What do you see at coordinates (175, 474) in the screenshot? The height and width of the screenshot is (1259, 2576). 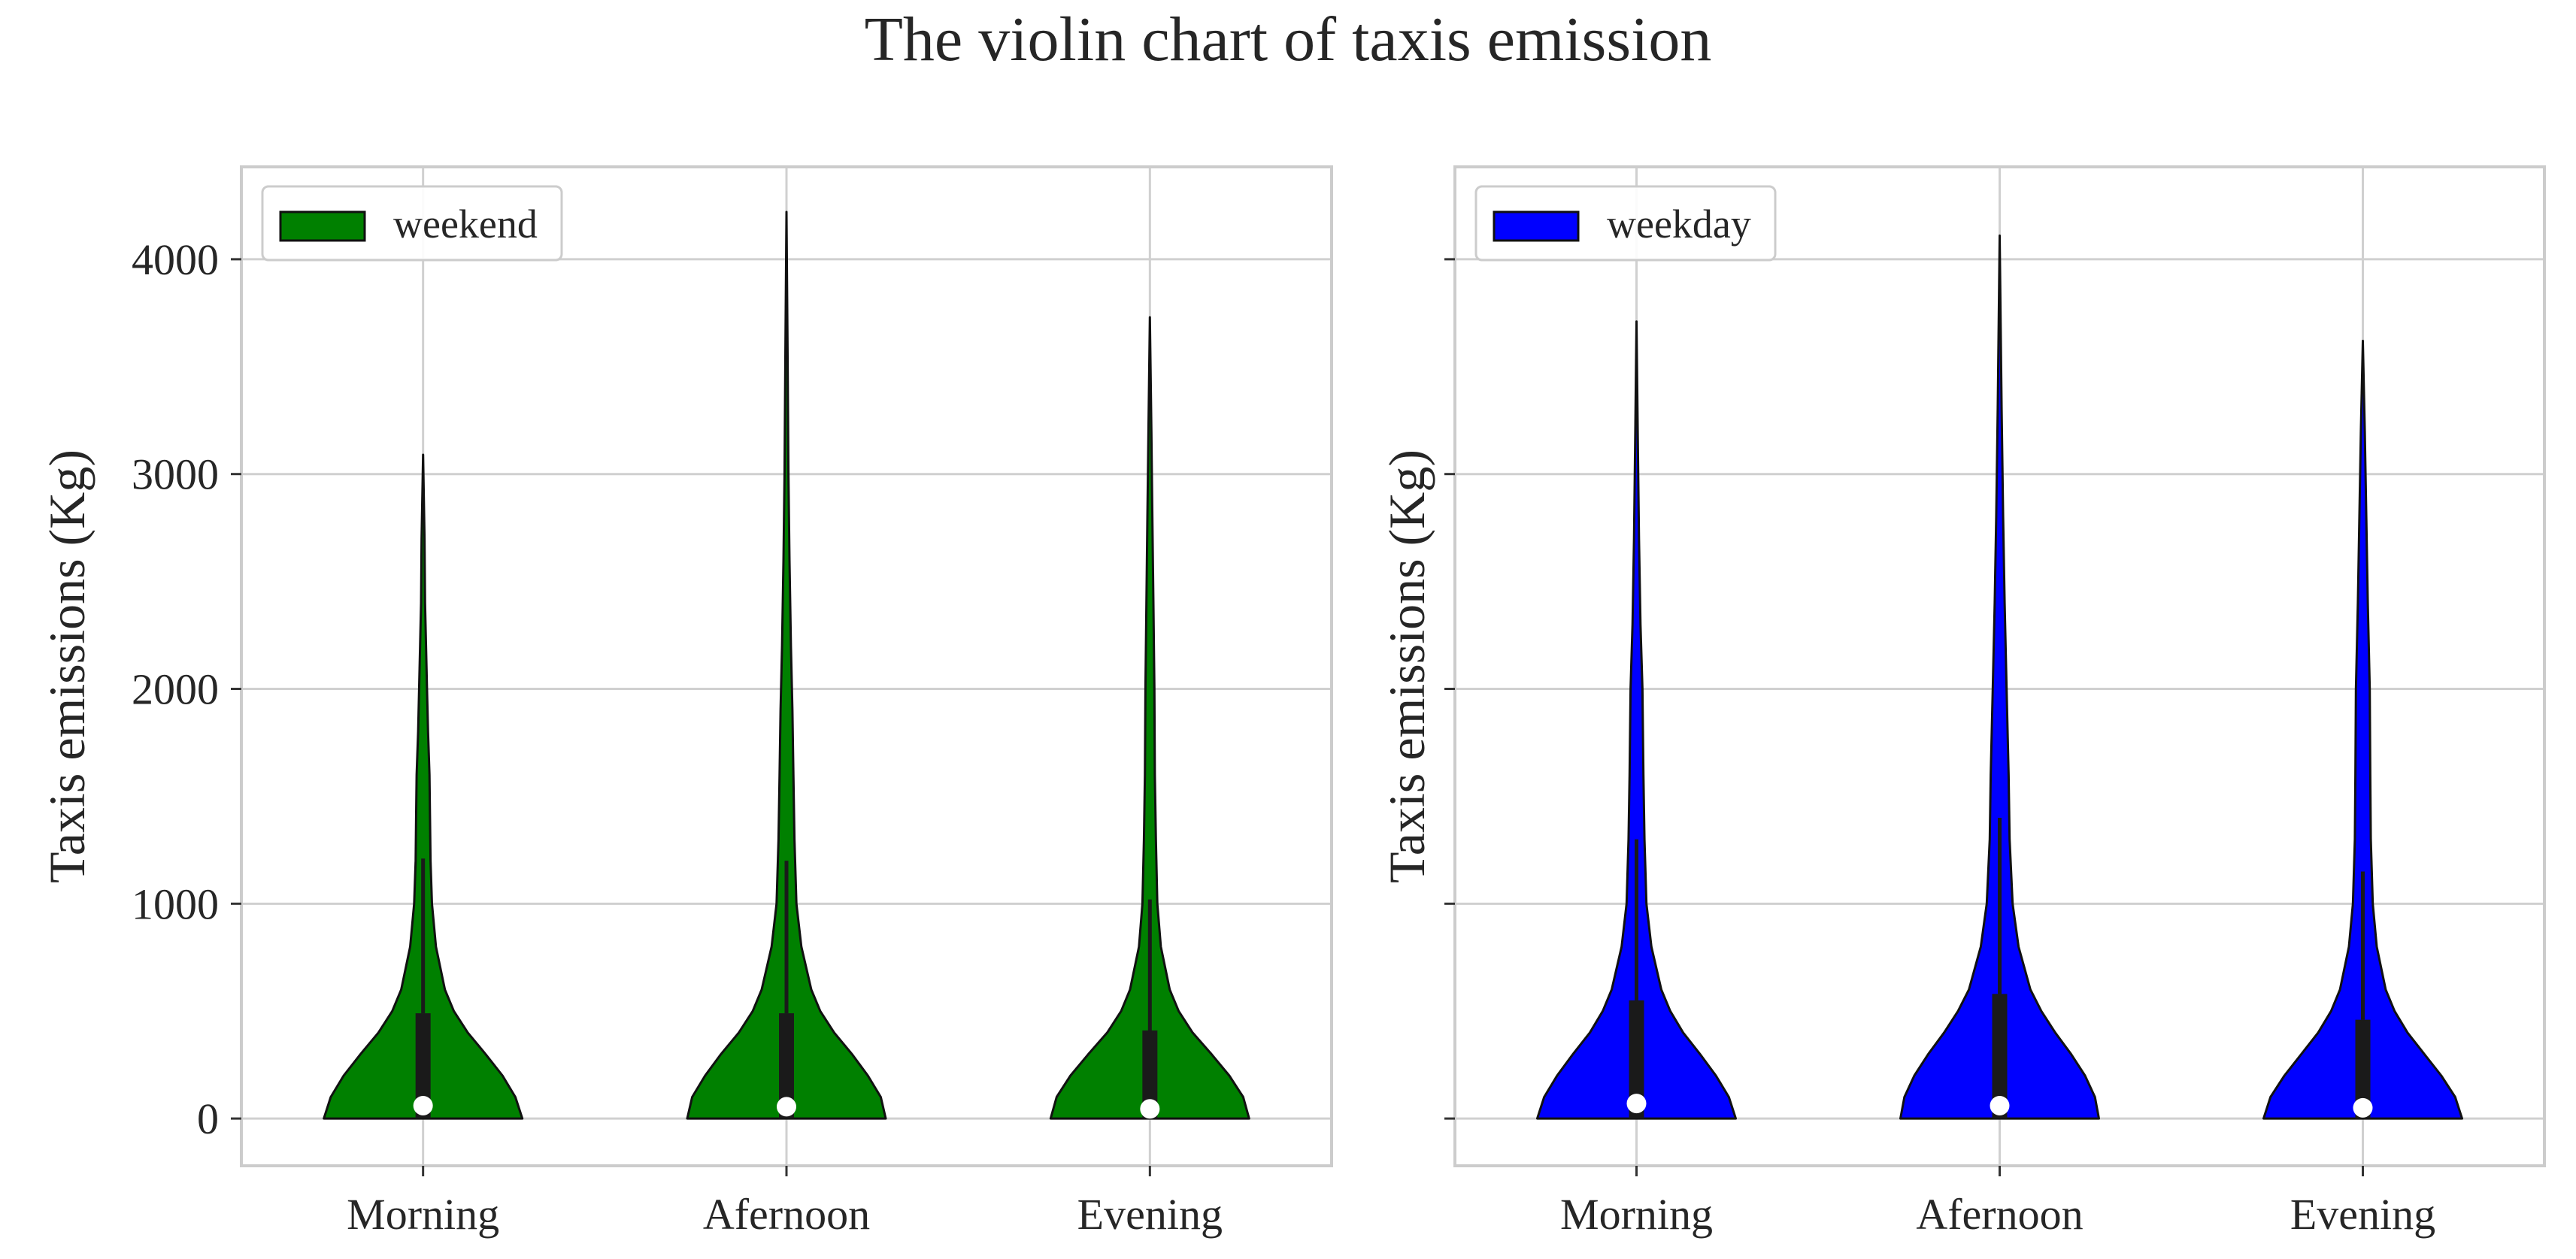 I see `y-tick-label-3000: 3000` at bounding box center [175, 474].